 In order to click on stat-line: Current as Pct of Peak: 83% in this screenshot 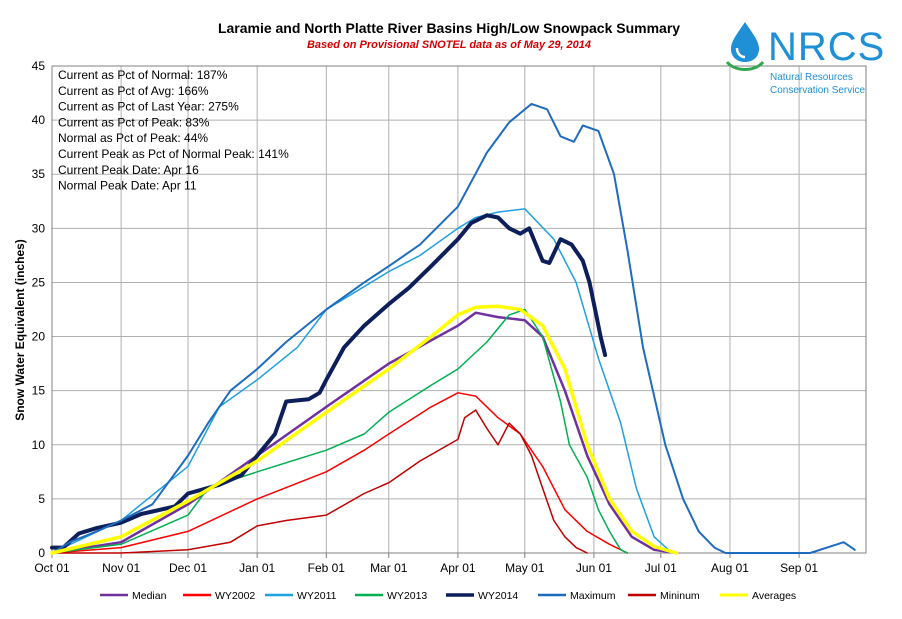, I will do `click(134, 122)`.